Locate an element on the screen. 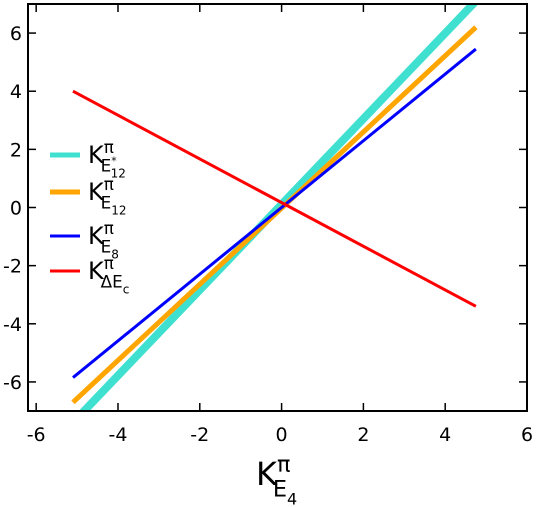 This screenshot has width=538, height=507. legend-label-subsub: c is located at coordinates (126, 290).